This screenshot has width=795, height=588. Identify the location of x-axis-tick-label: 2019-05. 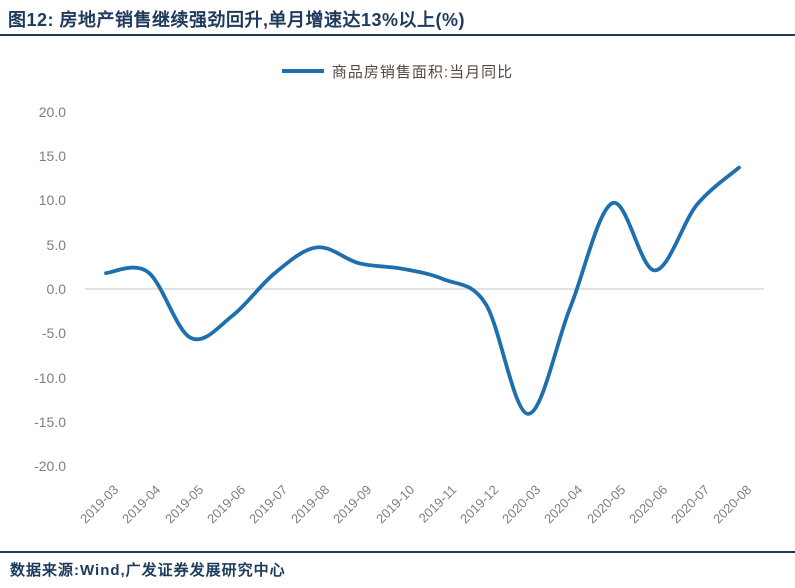
(184, 504).